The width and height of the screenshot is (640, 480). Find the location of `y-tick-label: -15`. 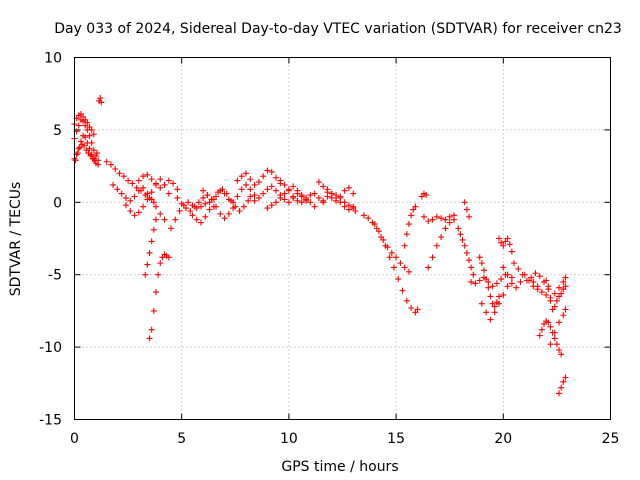

y-tick-label: -15 is located at coordinates (50, 421).